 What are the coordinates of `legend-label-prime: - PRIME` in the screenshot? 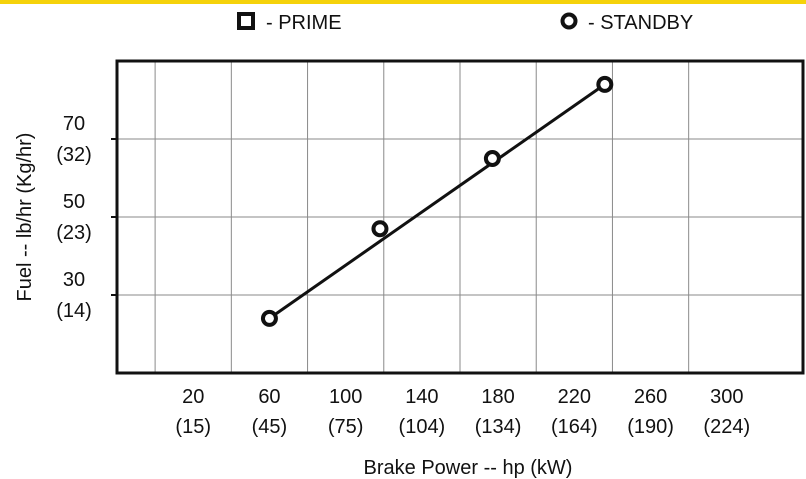 It's located at (304, 23).